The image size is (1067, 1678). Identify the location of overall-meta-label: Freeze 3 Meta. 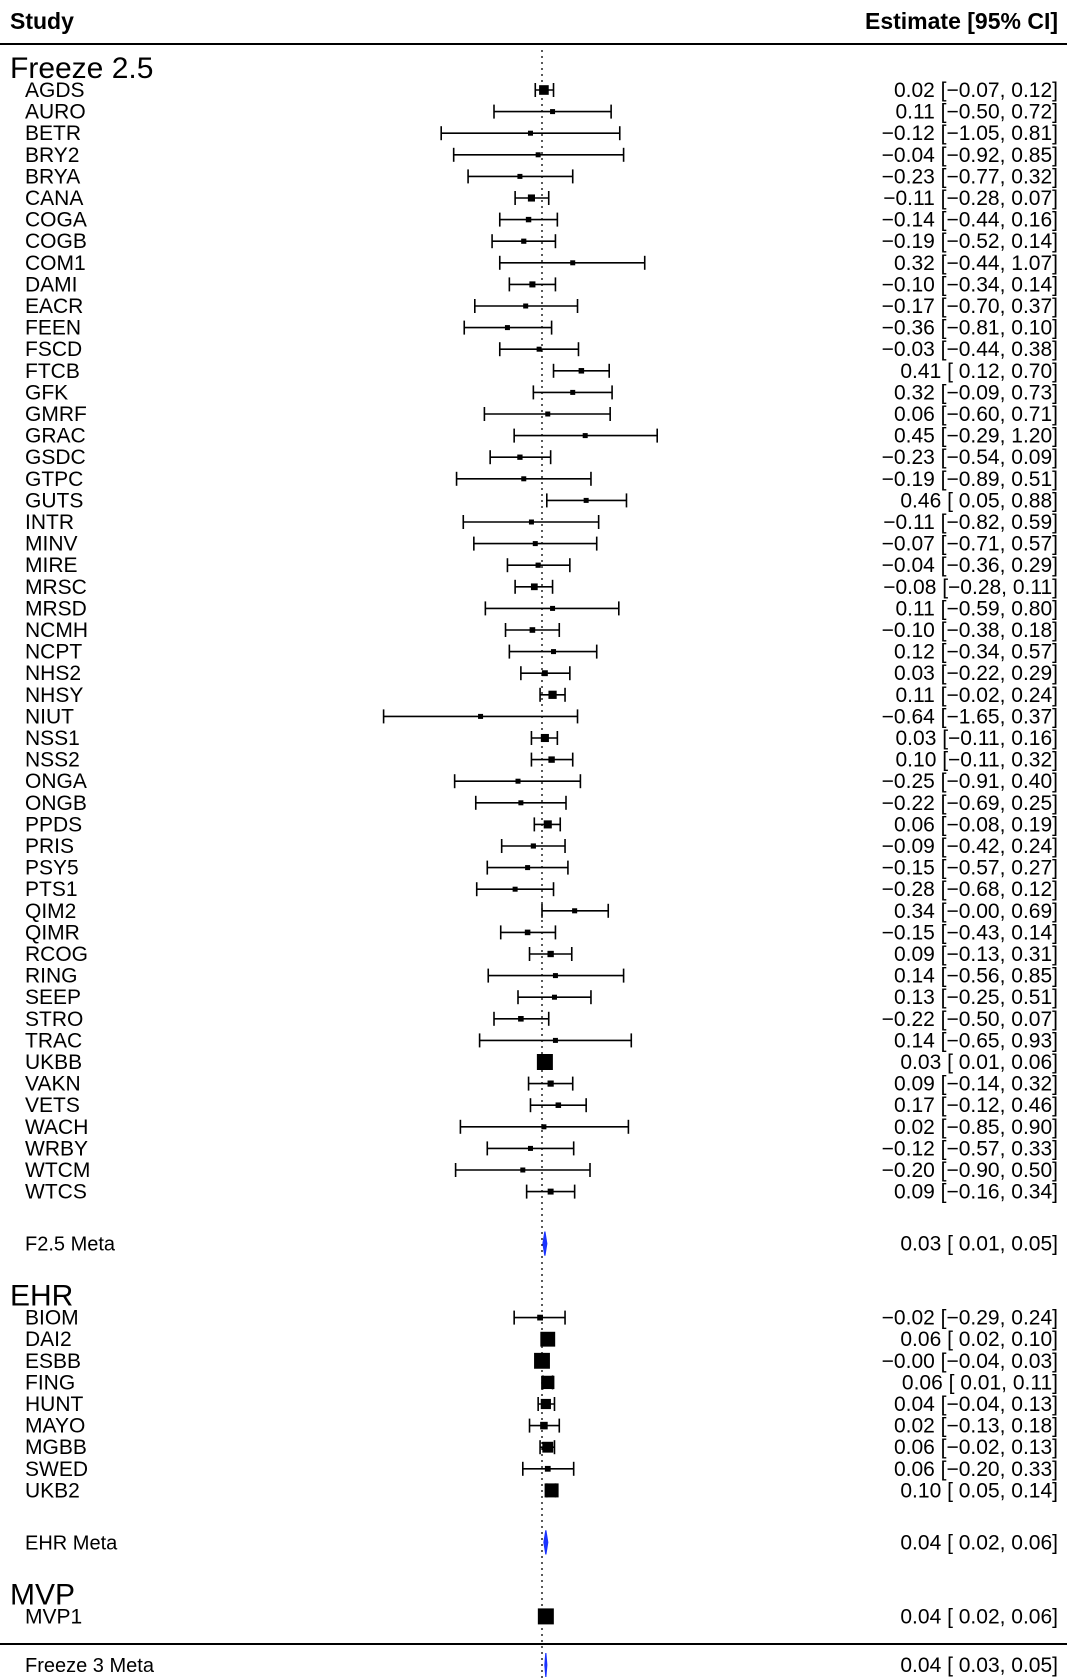
(90, 1666).